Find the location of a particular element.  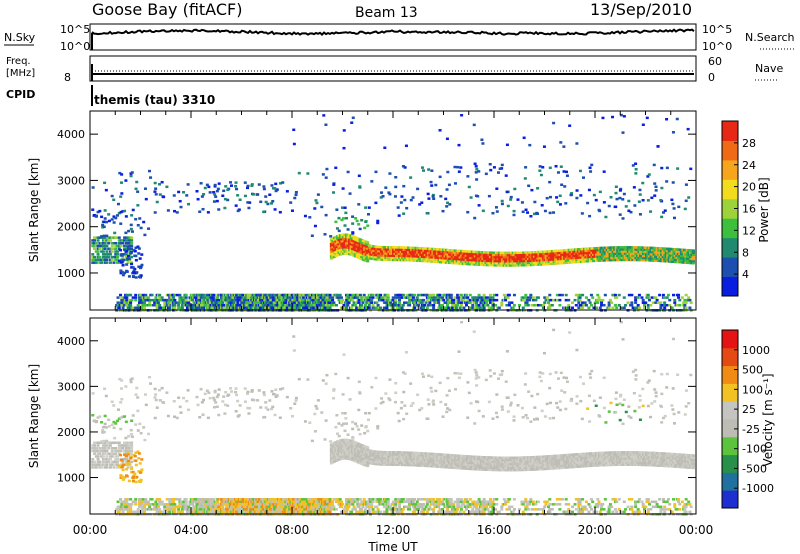

velocity-ylabel: Slant Range [km] is located at coordinates (34, 416).